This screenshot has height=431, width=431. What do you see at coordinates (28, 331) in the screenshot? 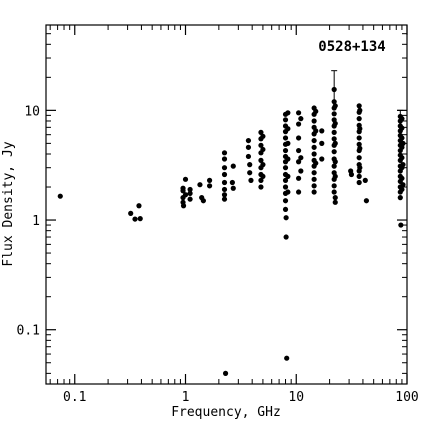
I see `y-tick-label: 0.1` at bounding box center [28, 331].